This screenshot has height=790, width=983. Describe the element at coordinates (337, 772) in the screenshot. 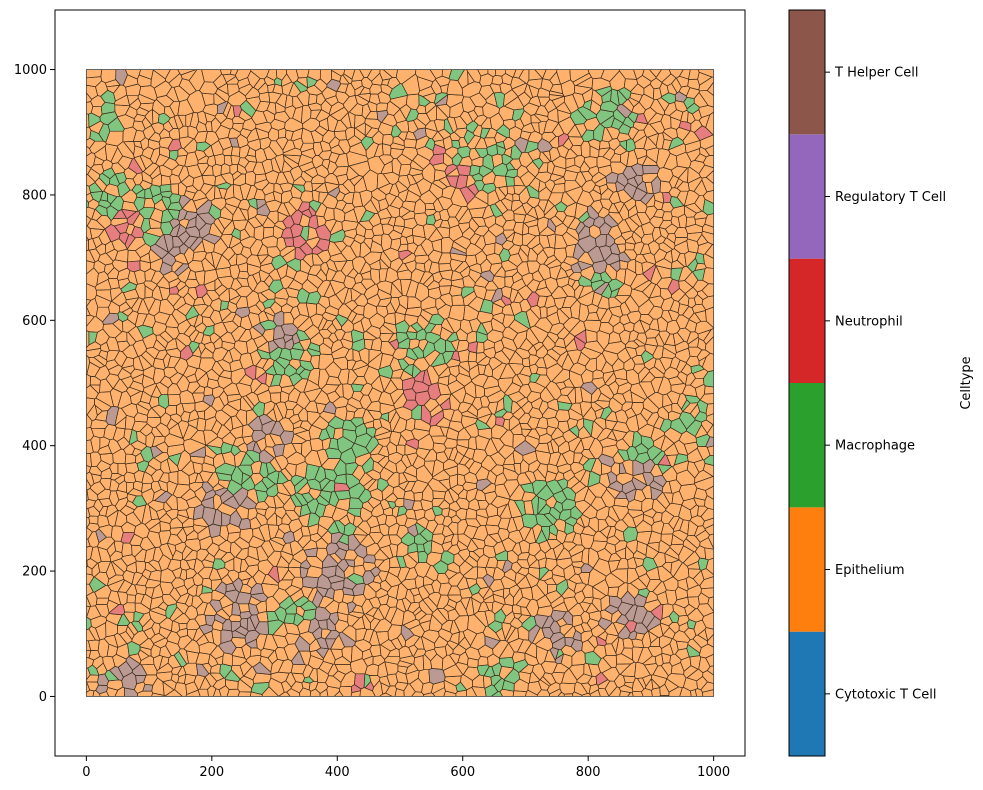

I see `x-tick-label: 400` at that location.